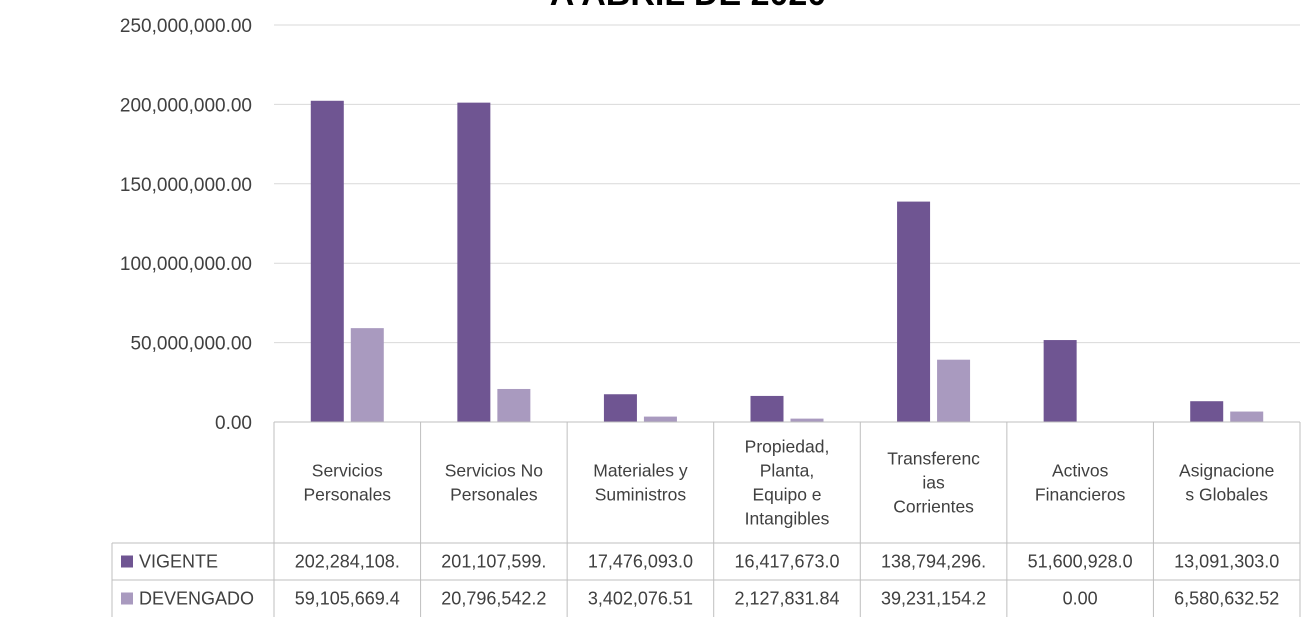  Describe the element at coordinates (787, 519) in the screenshot. I see `category-label: Intangibles` at that location.